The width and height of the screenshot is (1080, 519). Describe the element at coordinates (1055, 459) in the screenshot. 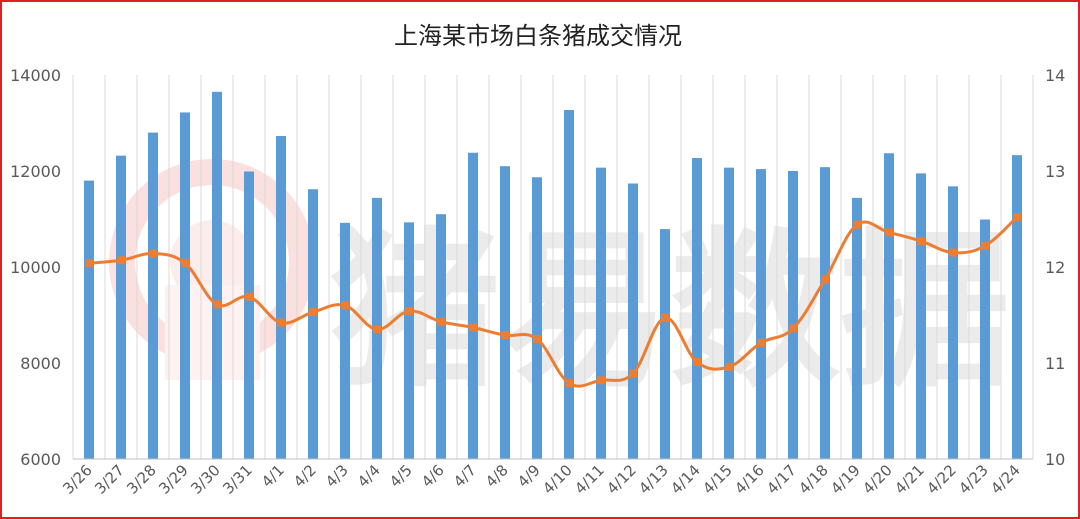

I see `y-right-tick-label: 10` at that location.